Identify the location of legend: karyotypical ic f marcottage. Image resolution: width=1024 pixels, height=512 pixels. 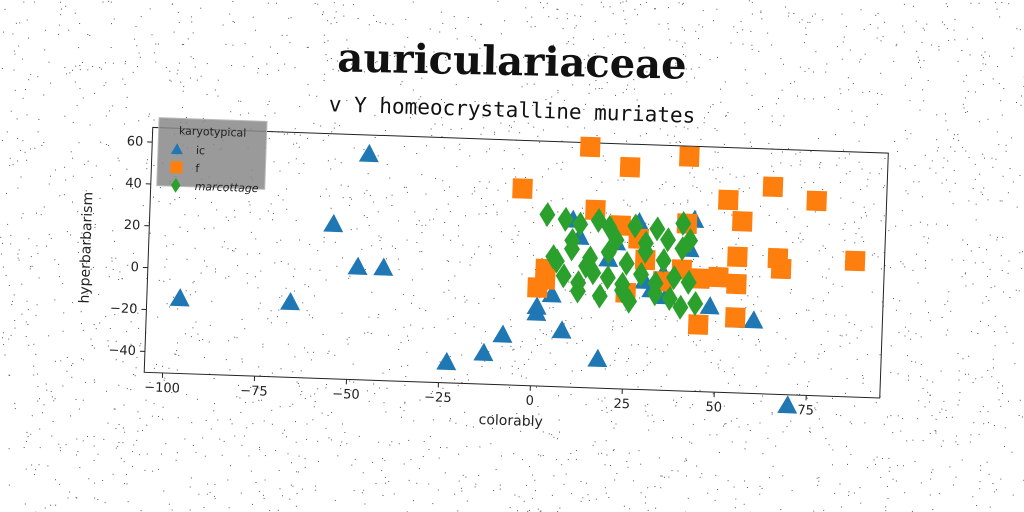
(212, 156).